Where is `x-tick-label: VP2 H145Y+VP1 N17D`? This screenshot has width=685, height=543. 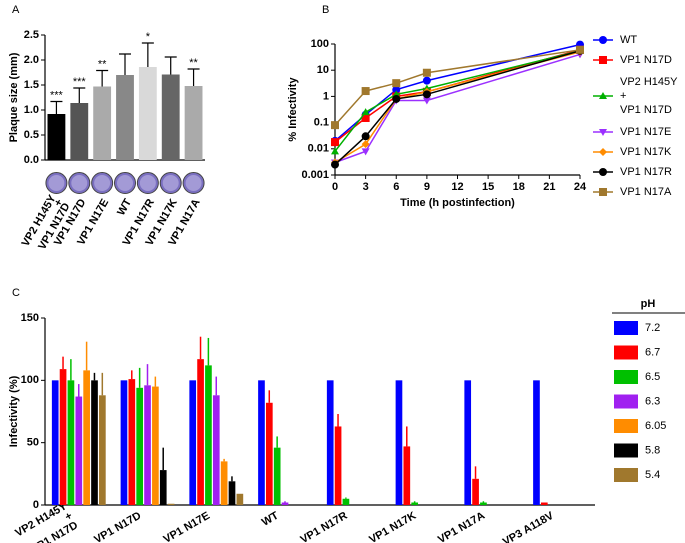 x-tick-label: VP2 H145Y+VP1 N17D is located at coordinates (46, 521).